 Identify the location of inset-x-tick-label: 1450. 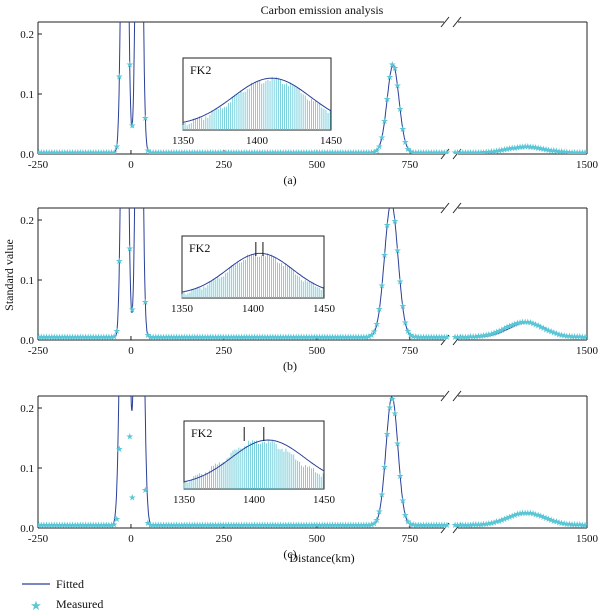
(324, 309).